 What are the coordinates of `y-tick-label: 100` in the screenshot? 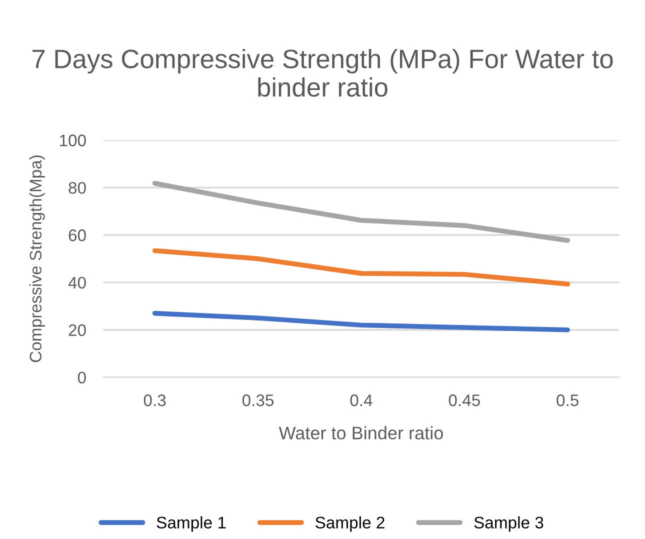 It's located at (73, 140).